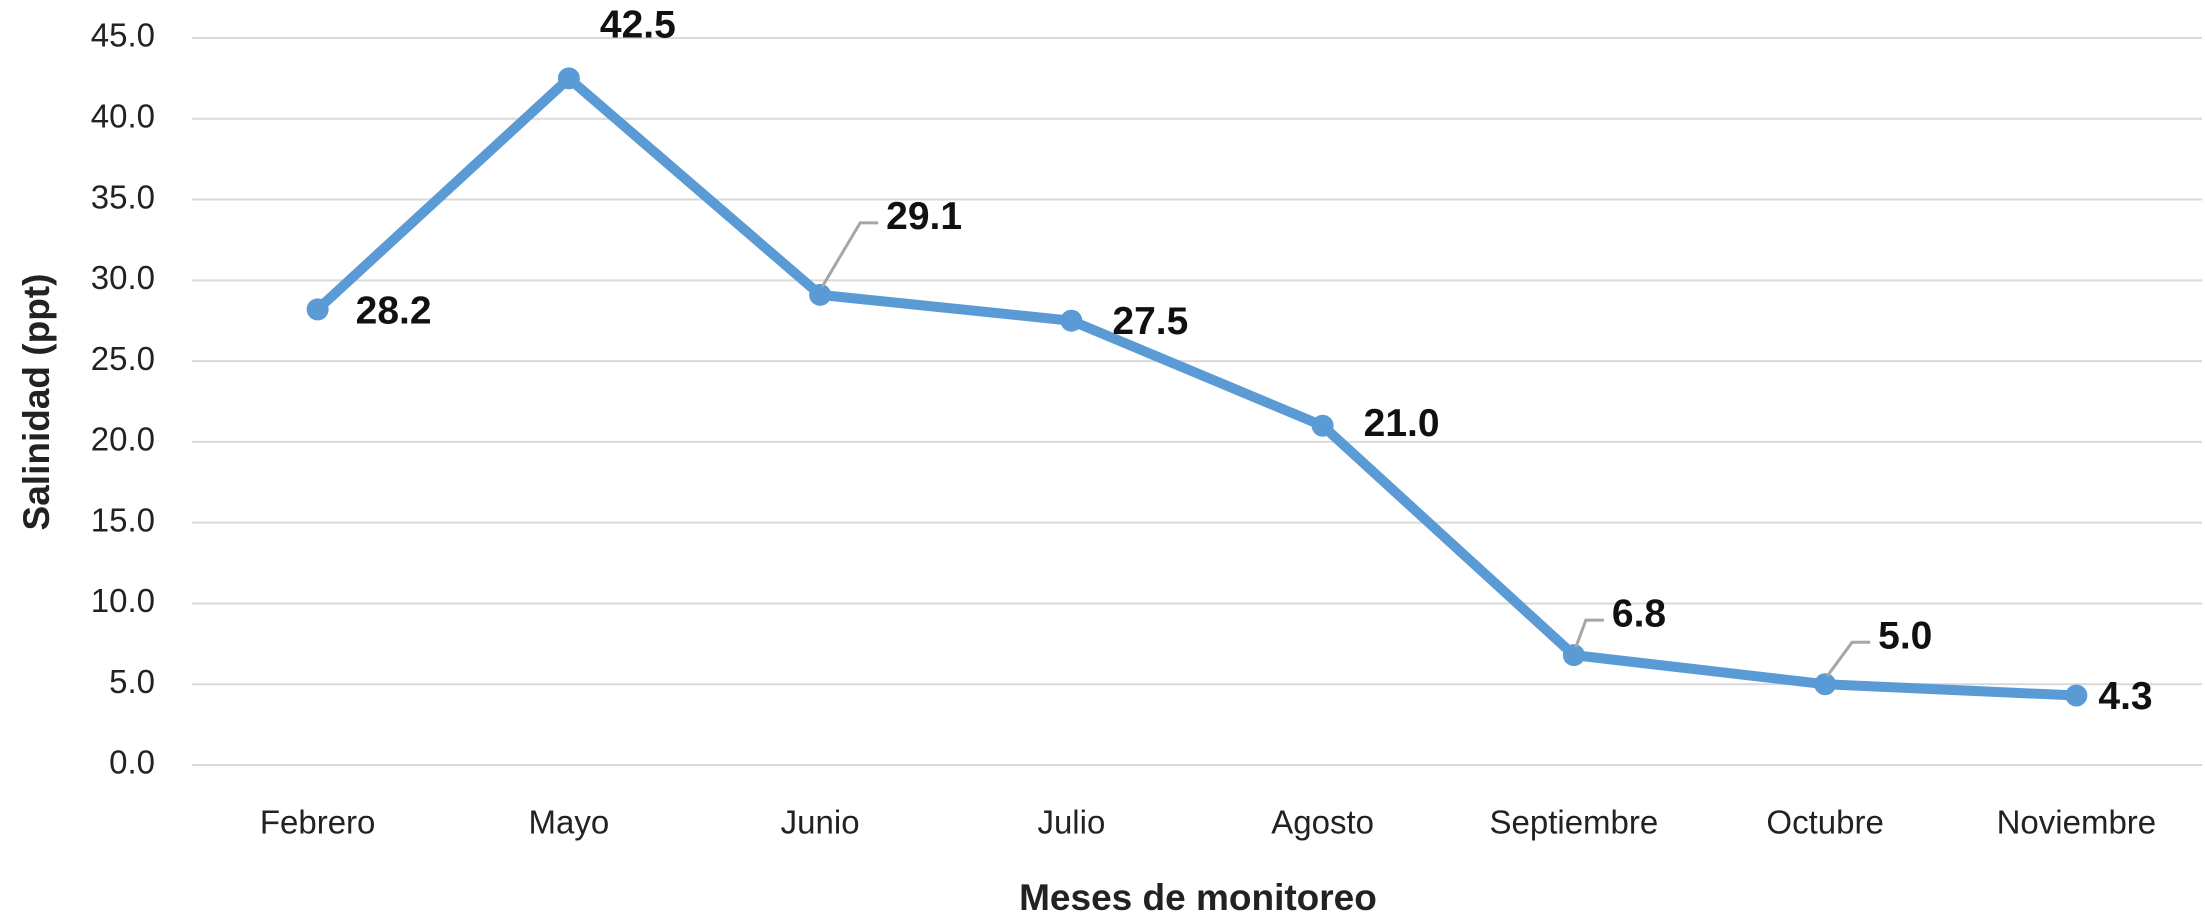 The width and height of the screenshot is (2205, 922). What do you see at coordinates (132, 681) in the screenshot?
I see `y-tick-label: 5.0` at bounding box center [132, 681].